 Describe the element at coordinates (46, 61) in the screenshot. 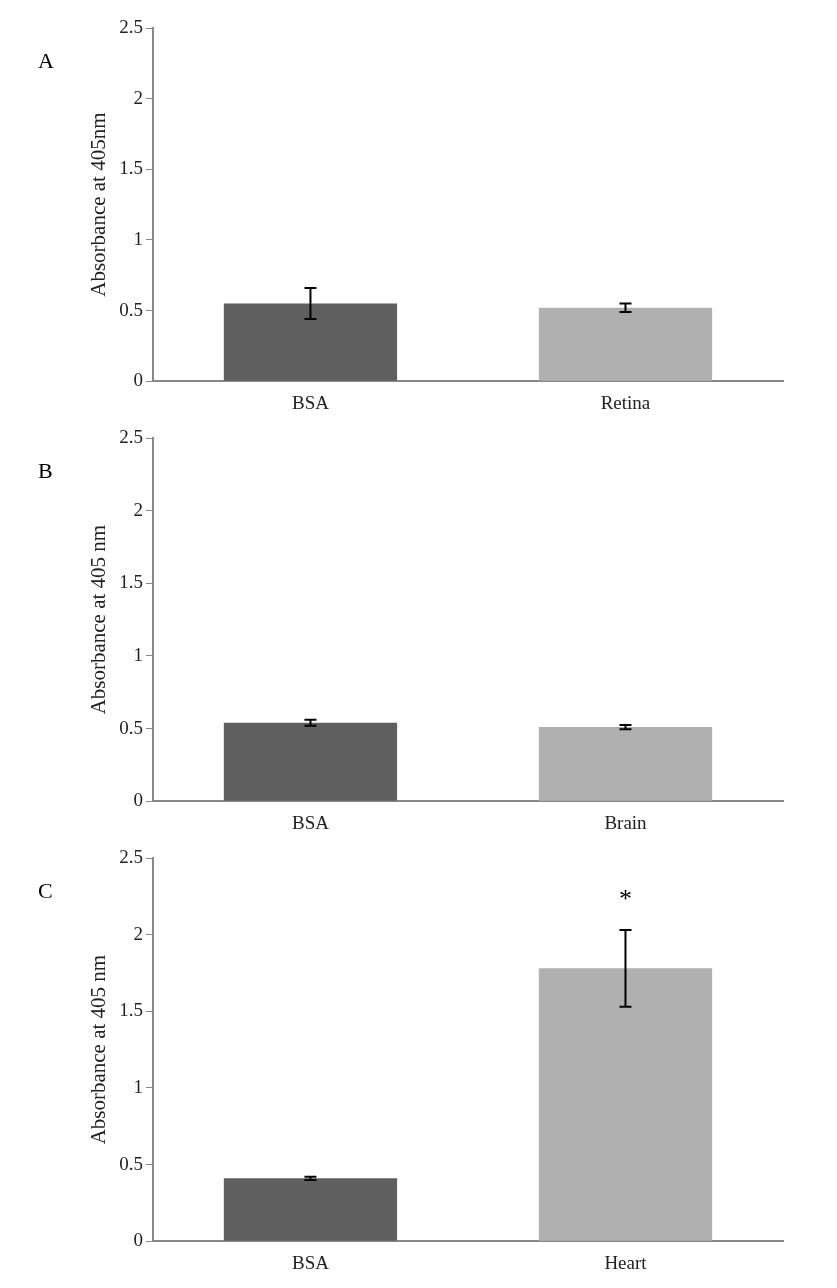

I see `text: A` at that location.